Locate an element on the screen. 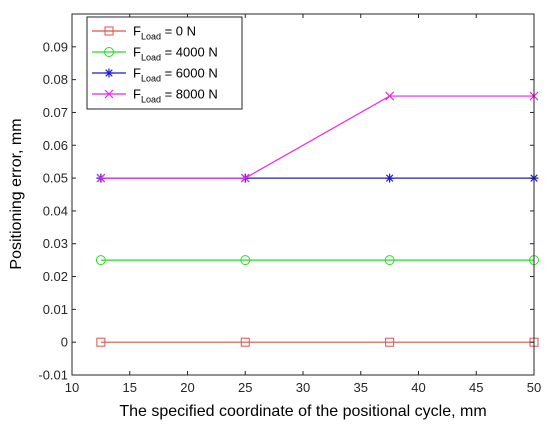 This screenshot has height=428, width=550. y-tick-label: 0.09 is located at coordinates (55, 46).